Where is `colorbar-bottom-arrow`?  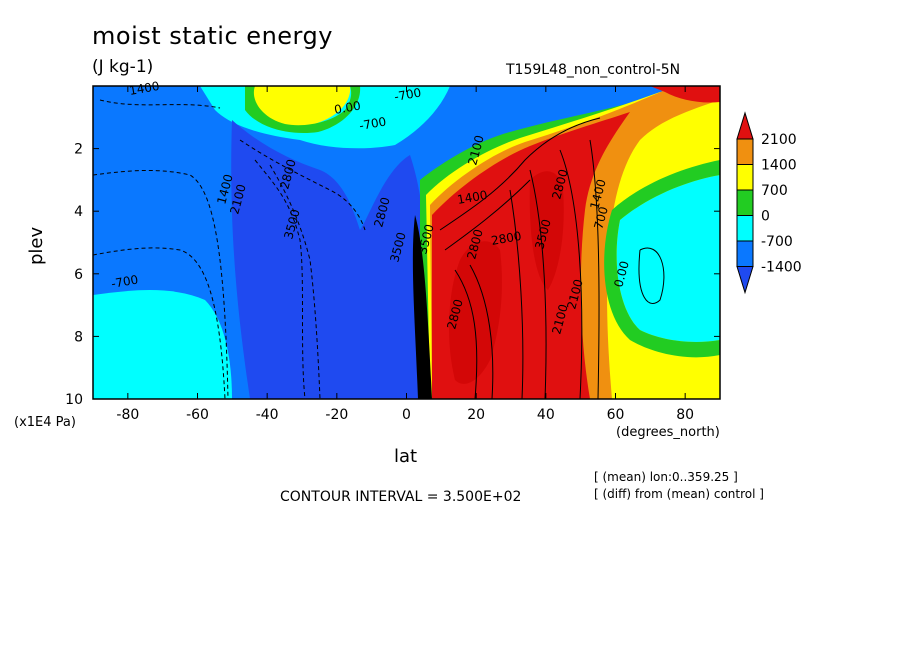
colorbar-bottom-arrow is located at coordinates (745, 280).